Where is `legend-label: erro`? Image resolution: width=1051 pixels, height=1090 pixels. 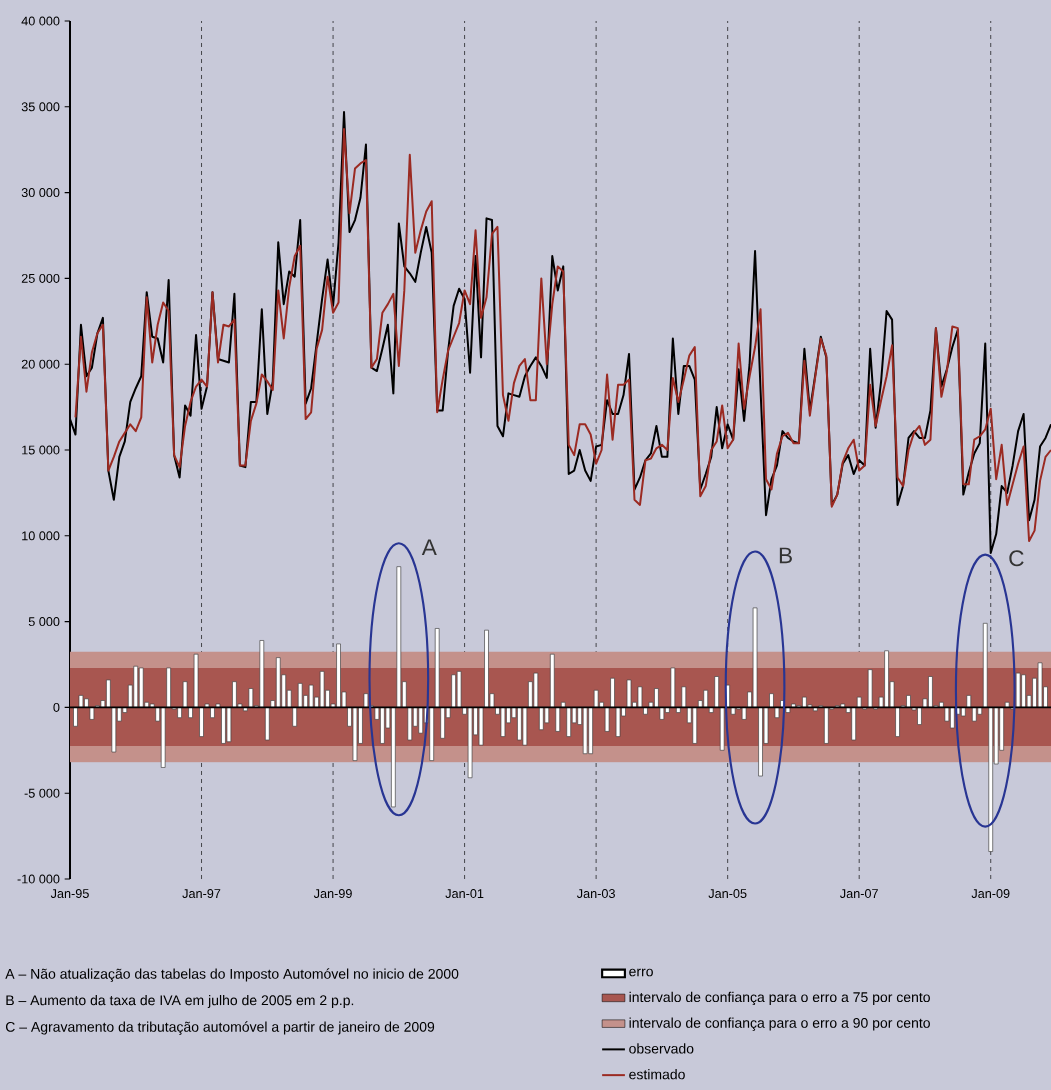 legend-label: erro is located at coordinates (641, 972).